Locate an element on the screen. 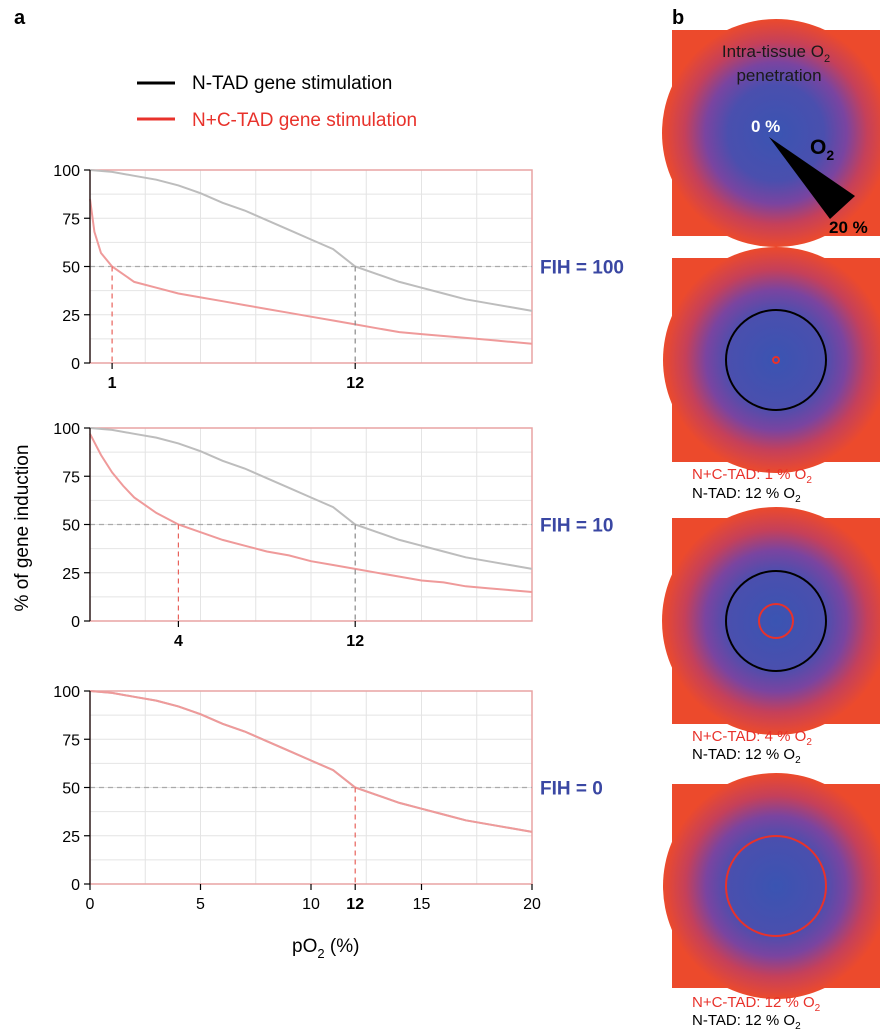 The height and width of the screenshot is (1033, 880). x-tick-label: 10 is located at coordinates (311, 904).